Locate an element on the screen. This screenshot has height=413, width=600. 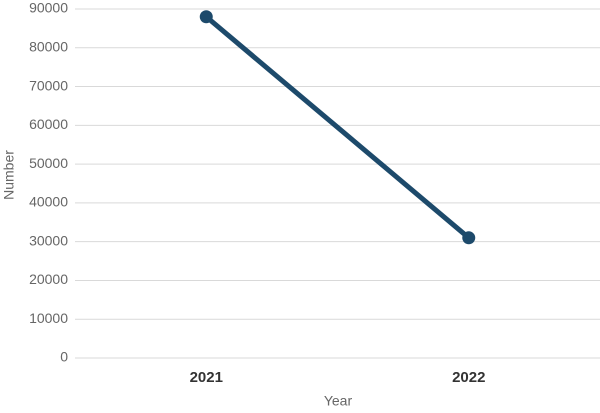
y-tick-label: 70000 is located at coordinates (48, 85).